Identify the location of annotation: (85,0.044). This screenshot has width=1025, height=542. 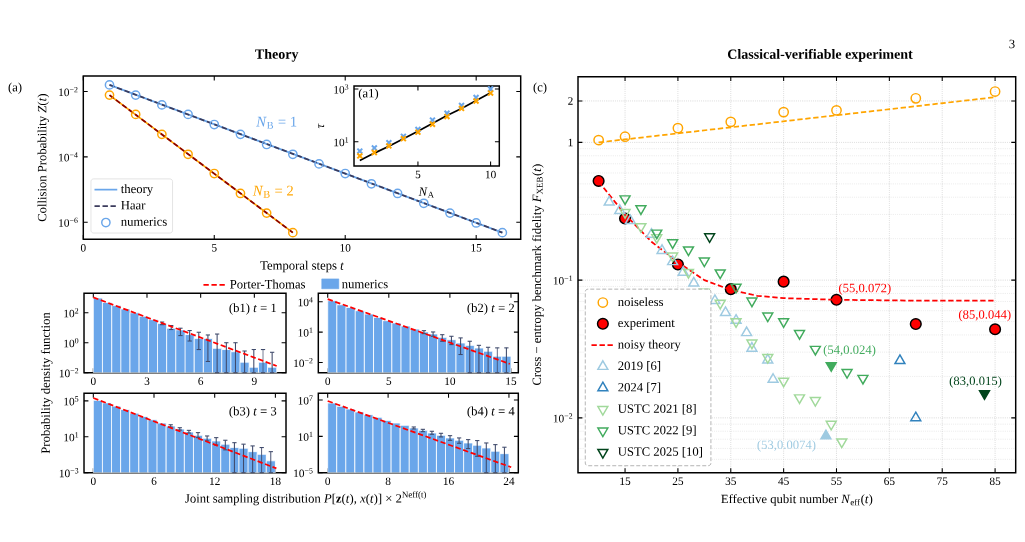
(984, 315).